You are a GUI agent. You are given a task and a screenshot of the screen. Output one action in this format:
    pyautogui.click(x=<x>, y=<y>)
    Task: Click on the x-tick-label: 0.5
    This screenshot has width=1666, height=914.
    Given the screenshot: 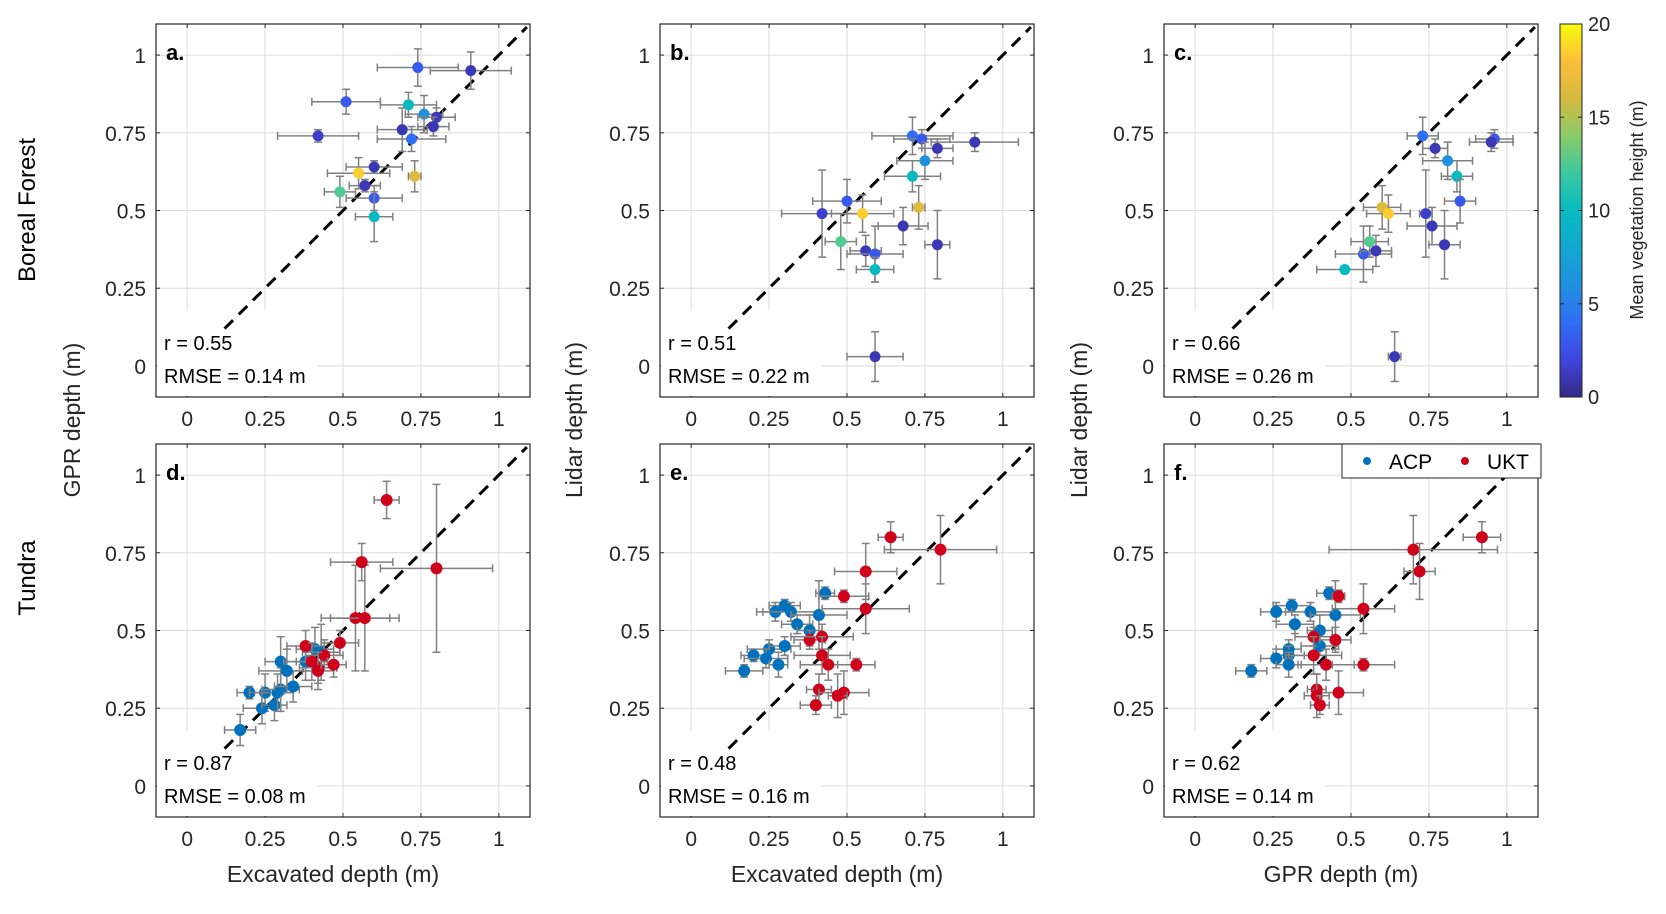 What is the action you would take?
    pyautogui.click(x=846, y=839)
    